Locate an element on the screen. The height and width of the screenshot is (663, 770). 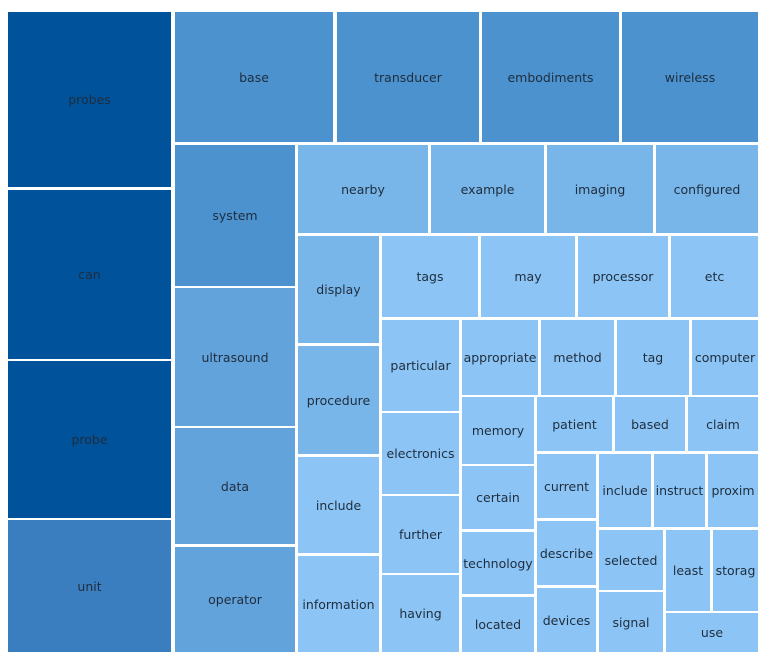
treemap-tile-label: particular is located at coordinates (420, 365).